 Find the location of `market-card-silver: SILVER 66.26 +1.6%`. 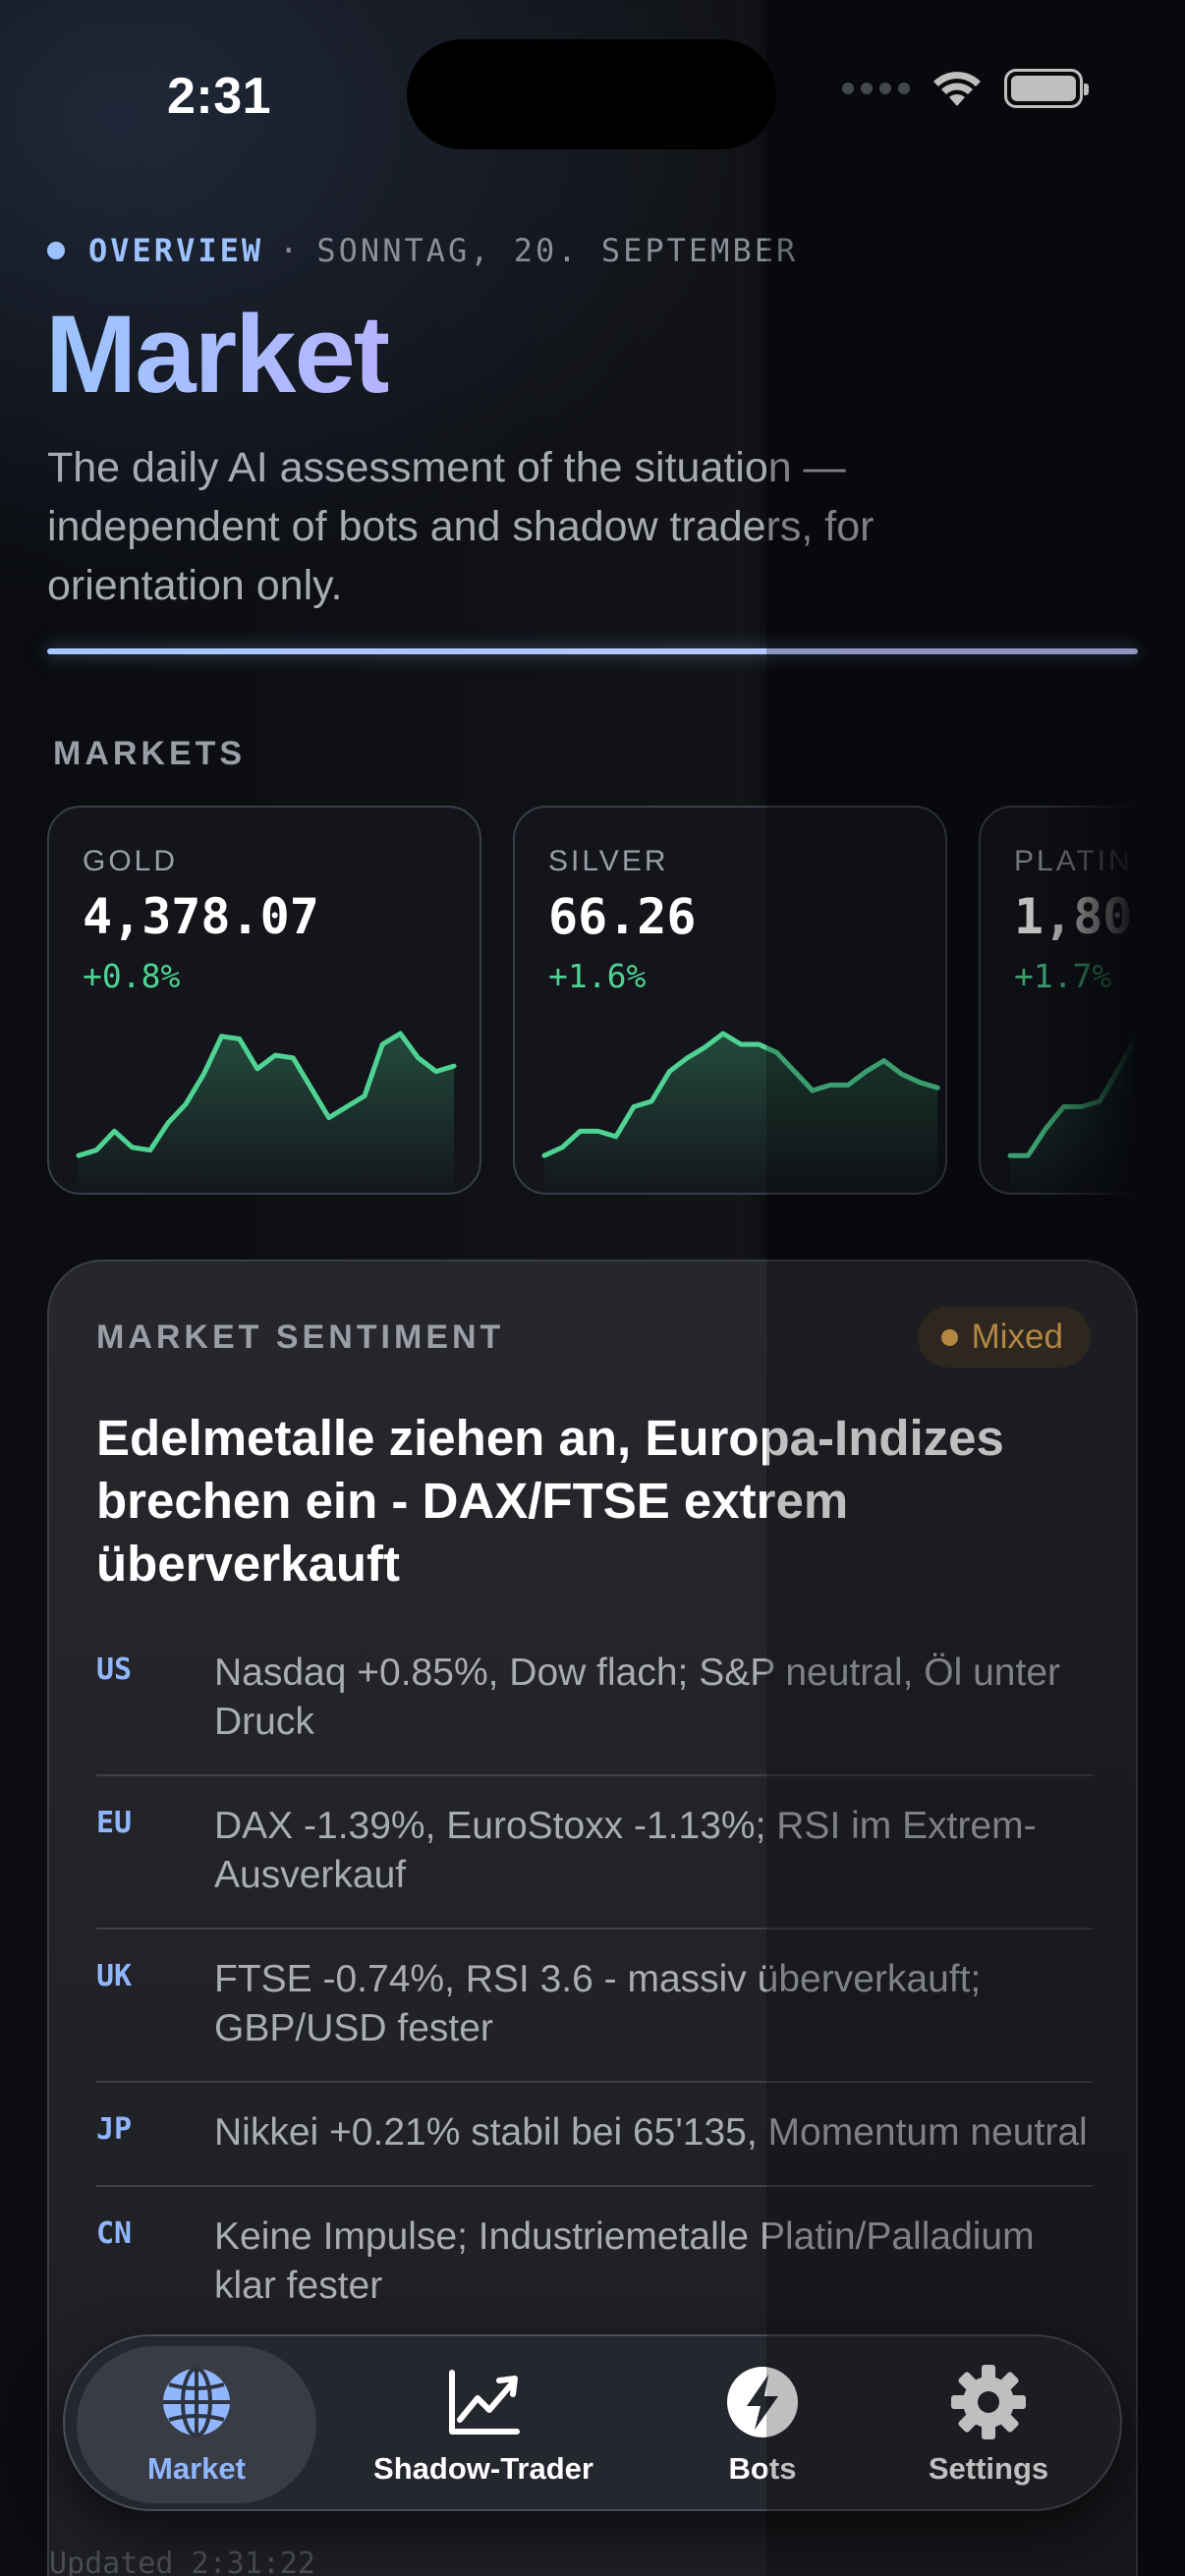

market-card-silver: SILVER 66.26 +1.6% is located at coordinates (730, 1000).